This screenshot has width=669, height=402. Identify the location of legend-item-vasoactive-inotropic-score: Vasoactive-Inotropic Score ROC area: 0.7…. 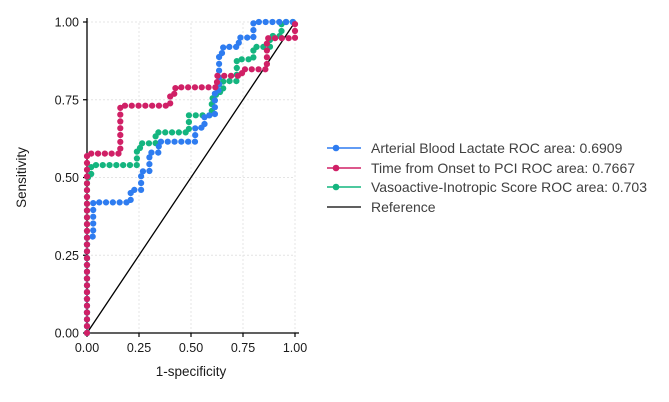
(487, 187).